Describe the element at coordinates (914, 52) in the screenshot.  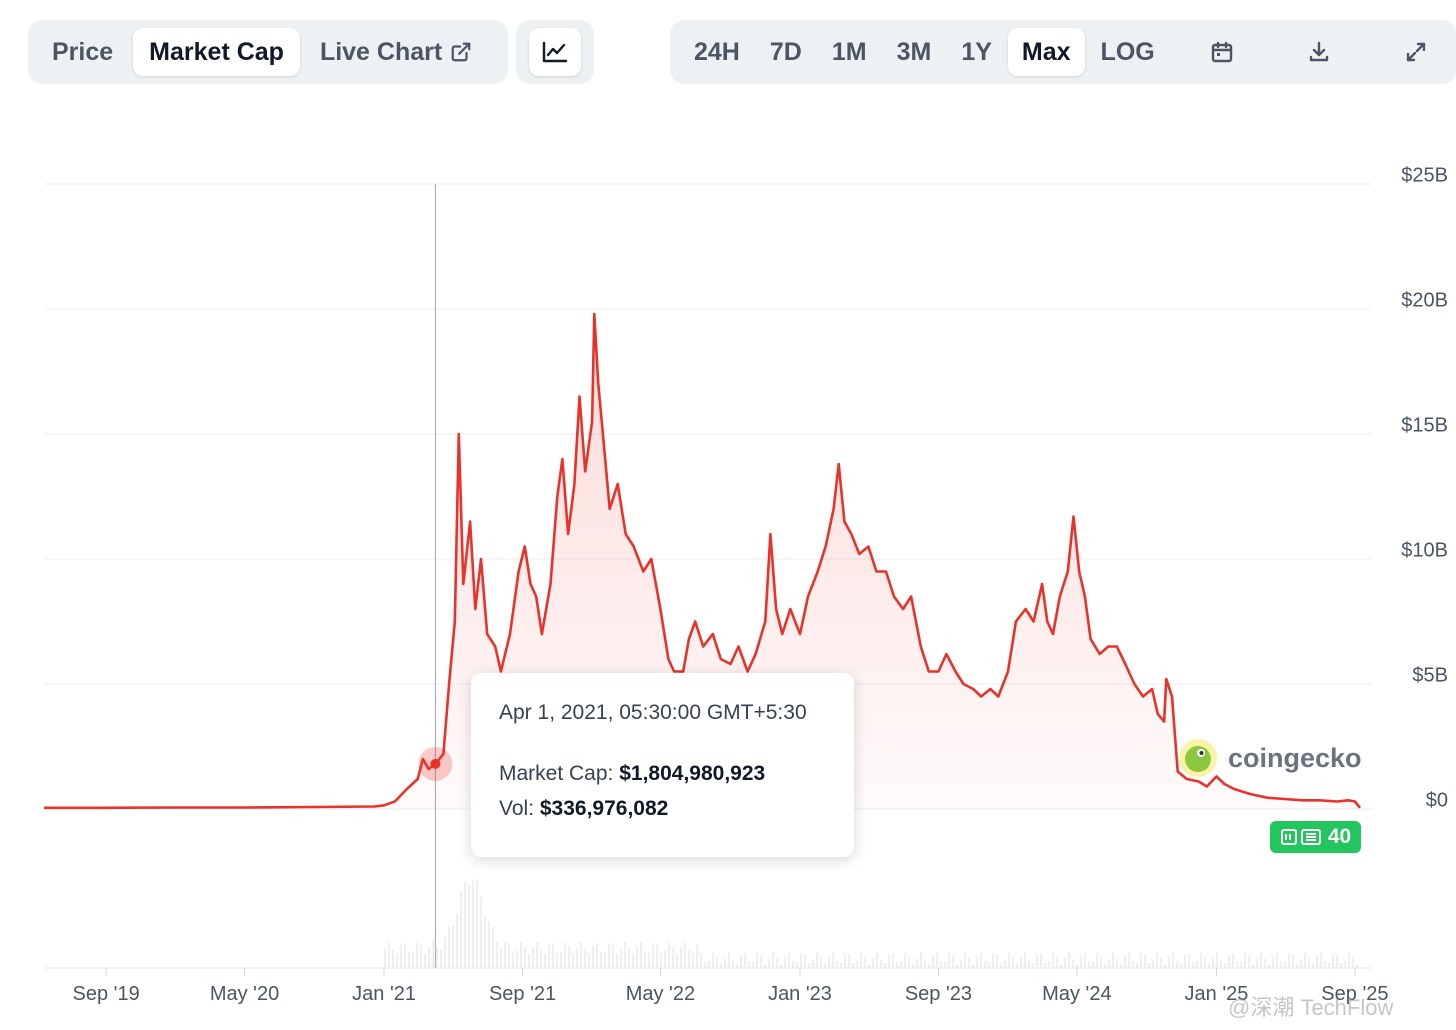
I see `range-3m: 3M` at that location.